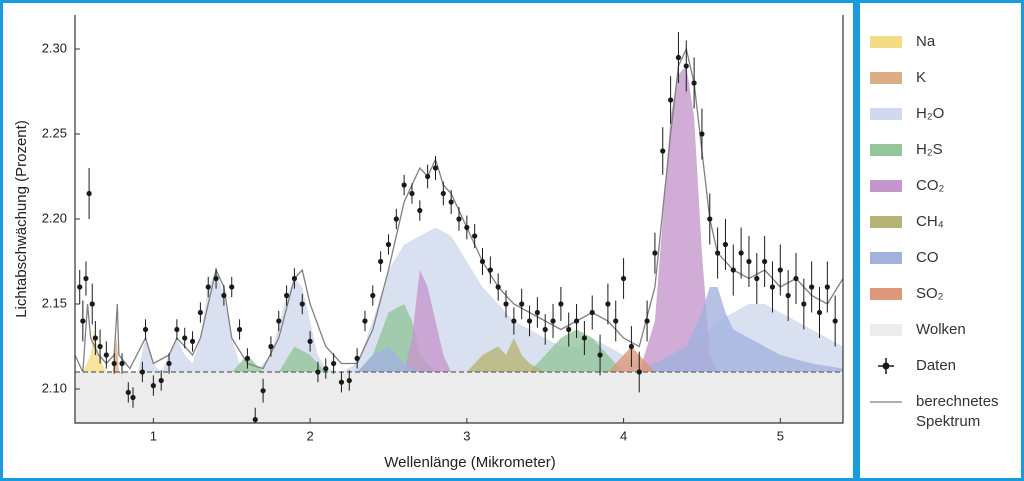 The image size is (1024, 481). What do you see at coordinates (927, 257) in the screenshot?
I see `legend-label: CO` at bounding box center [927, 257].